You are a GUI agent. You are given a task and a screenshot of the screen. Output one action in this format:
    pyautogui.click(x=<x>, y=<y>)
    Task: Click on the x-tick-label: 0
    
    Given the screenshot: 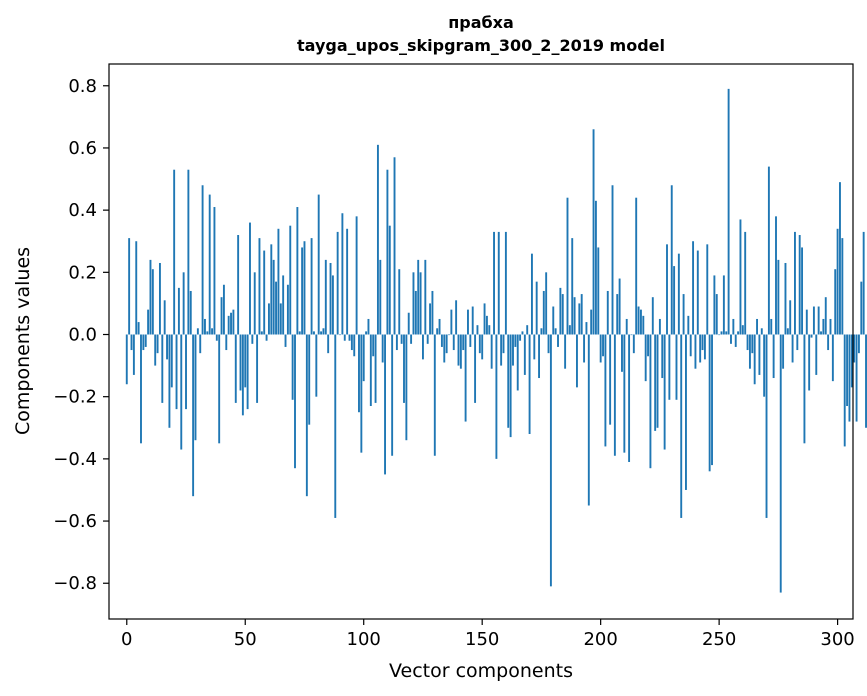 What is the action you would take?
    pyautogui.click(x=126, y=639)
    